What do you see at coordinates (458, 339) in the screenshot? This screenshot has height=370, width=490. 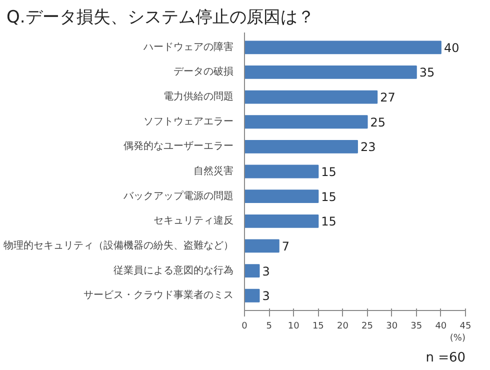 I see `x-axis-title: (%)` at bounding box center [458, 339].